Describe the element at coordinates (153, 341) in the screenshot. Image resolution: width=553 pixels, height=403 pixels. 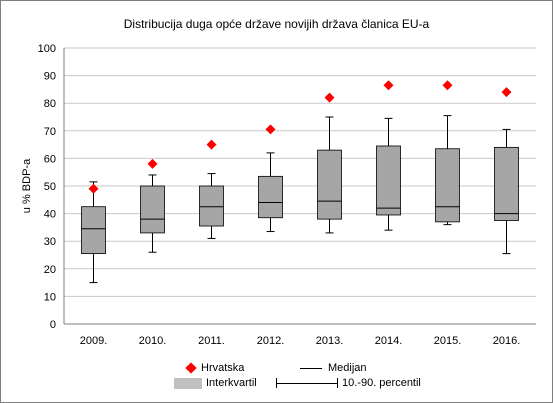
I see `x-tick-label: 2010.` at that location.